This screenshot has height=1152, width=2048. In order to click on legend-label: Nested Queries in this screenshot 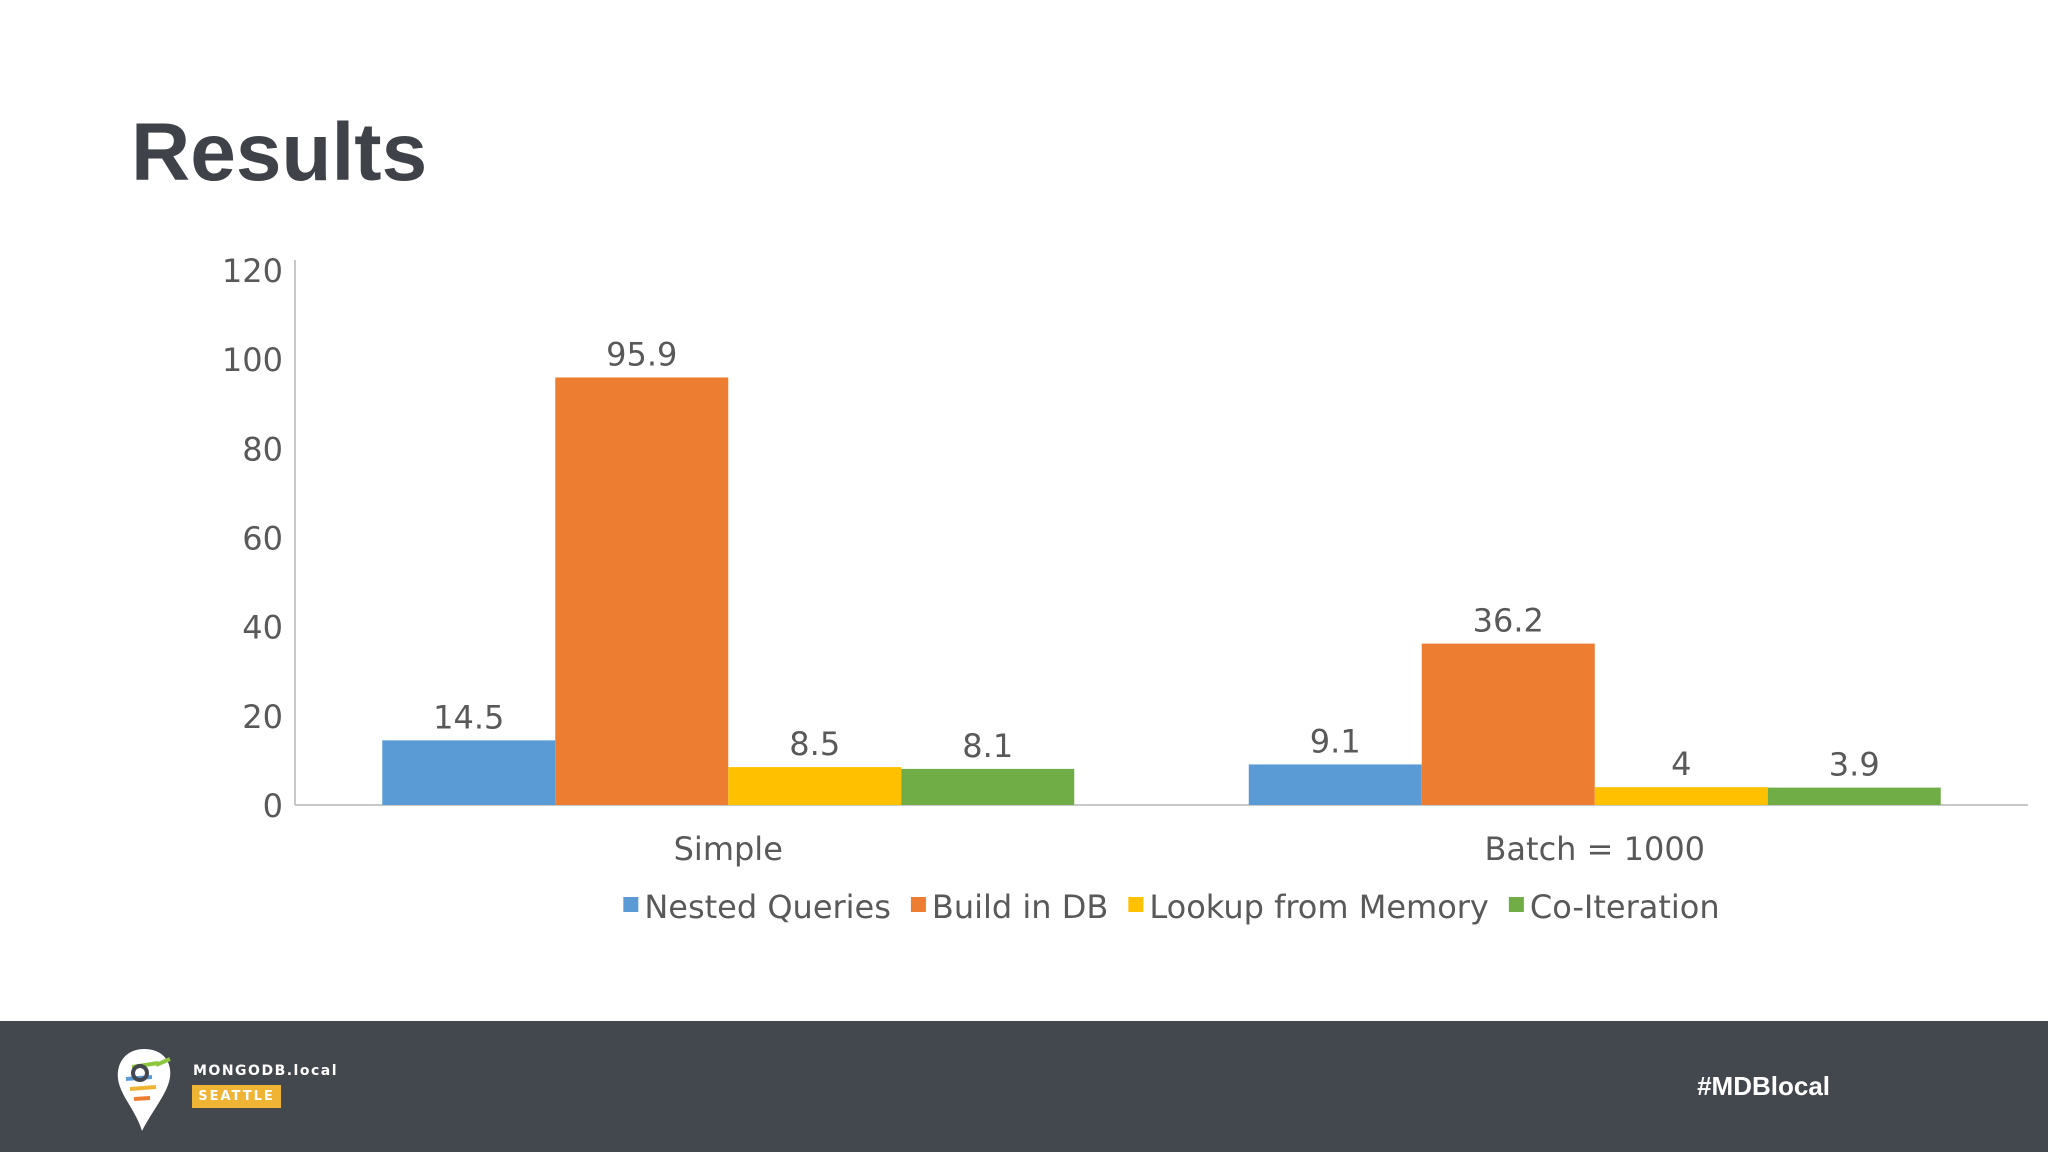, I will do `click(767, 907)`.